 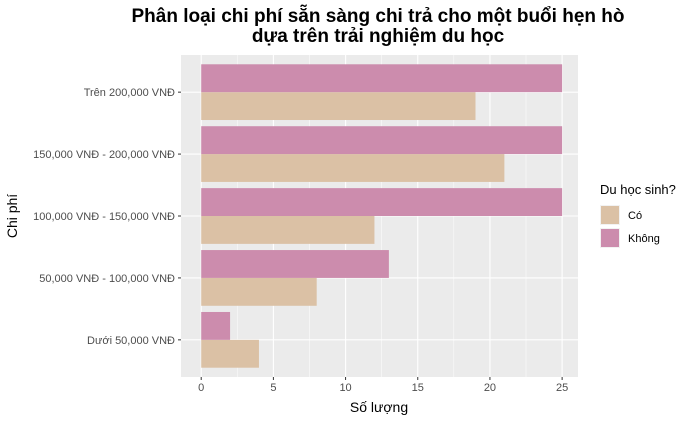 I want to click on y-tick-label: 50,000 VNĐ - 100,000 VNĐ, so click(x=107, y=279).